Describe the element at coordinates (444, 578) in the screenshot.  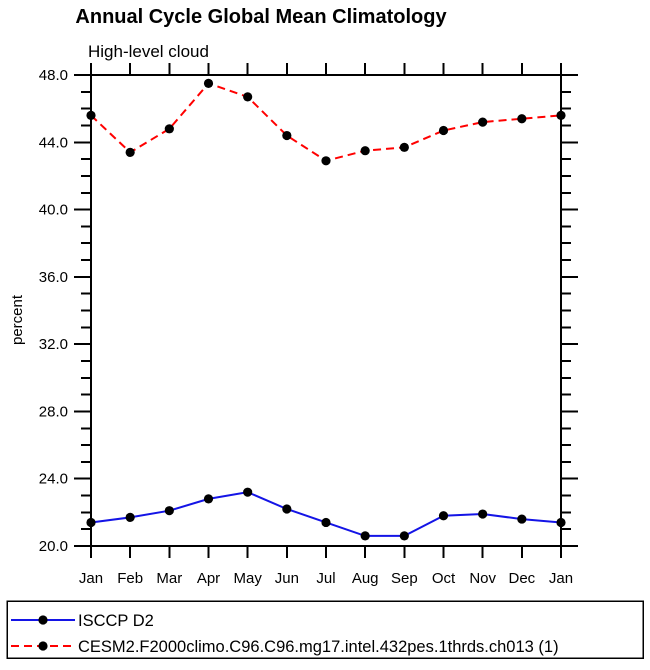
I see `month-label: Oct` at that location.